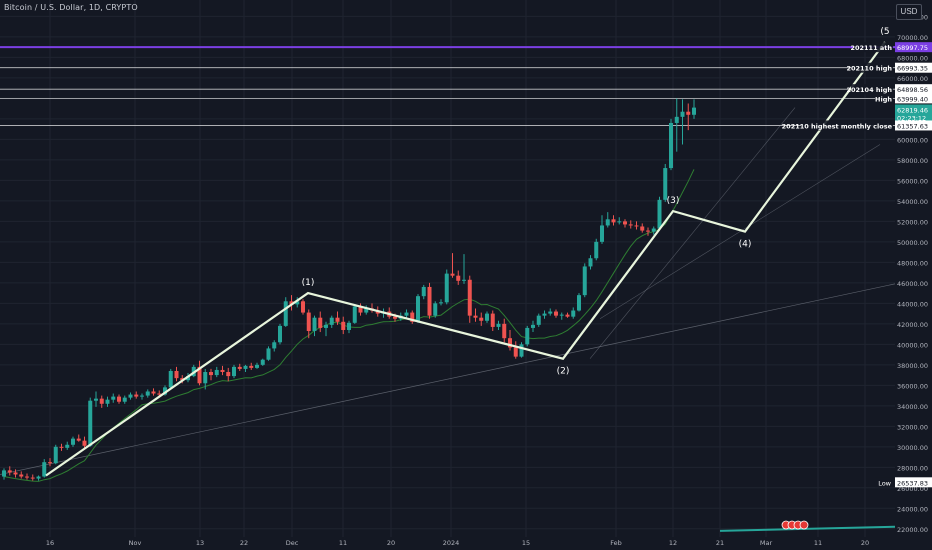 This screenshot has width=932, height=550. I want to click on level-label: High, so click(883, 99).